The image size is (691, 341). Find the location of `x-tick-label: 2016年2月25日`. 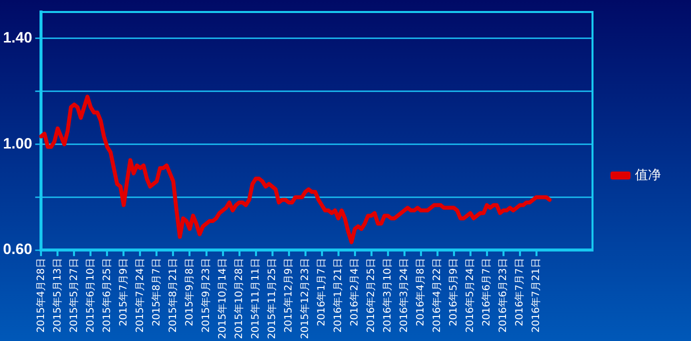

x-tick-label: 2016年2月25日 is located at coordinates (370, 295).